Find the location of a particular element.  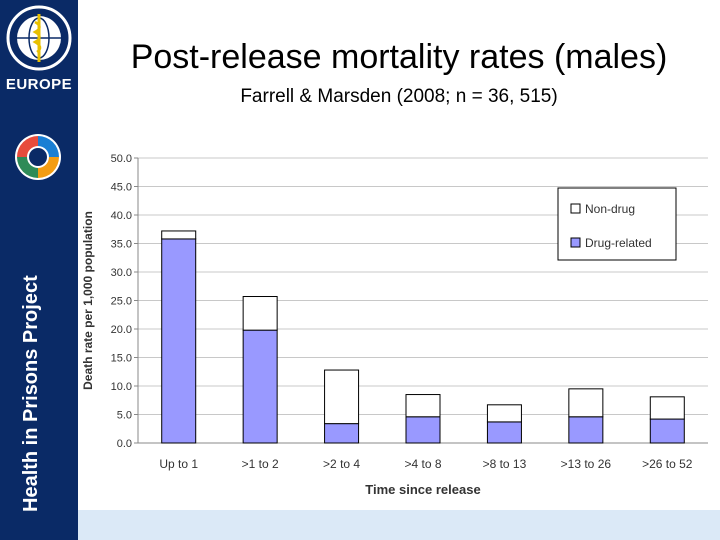

sidebar: EUROPE Health in Prisons Project is located at coordinates (39, 270).